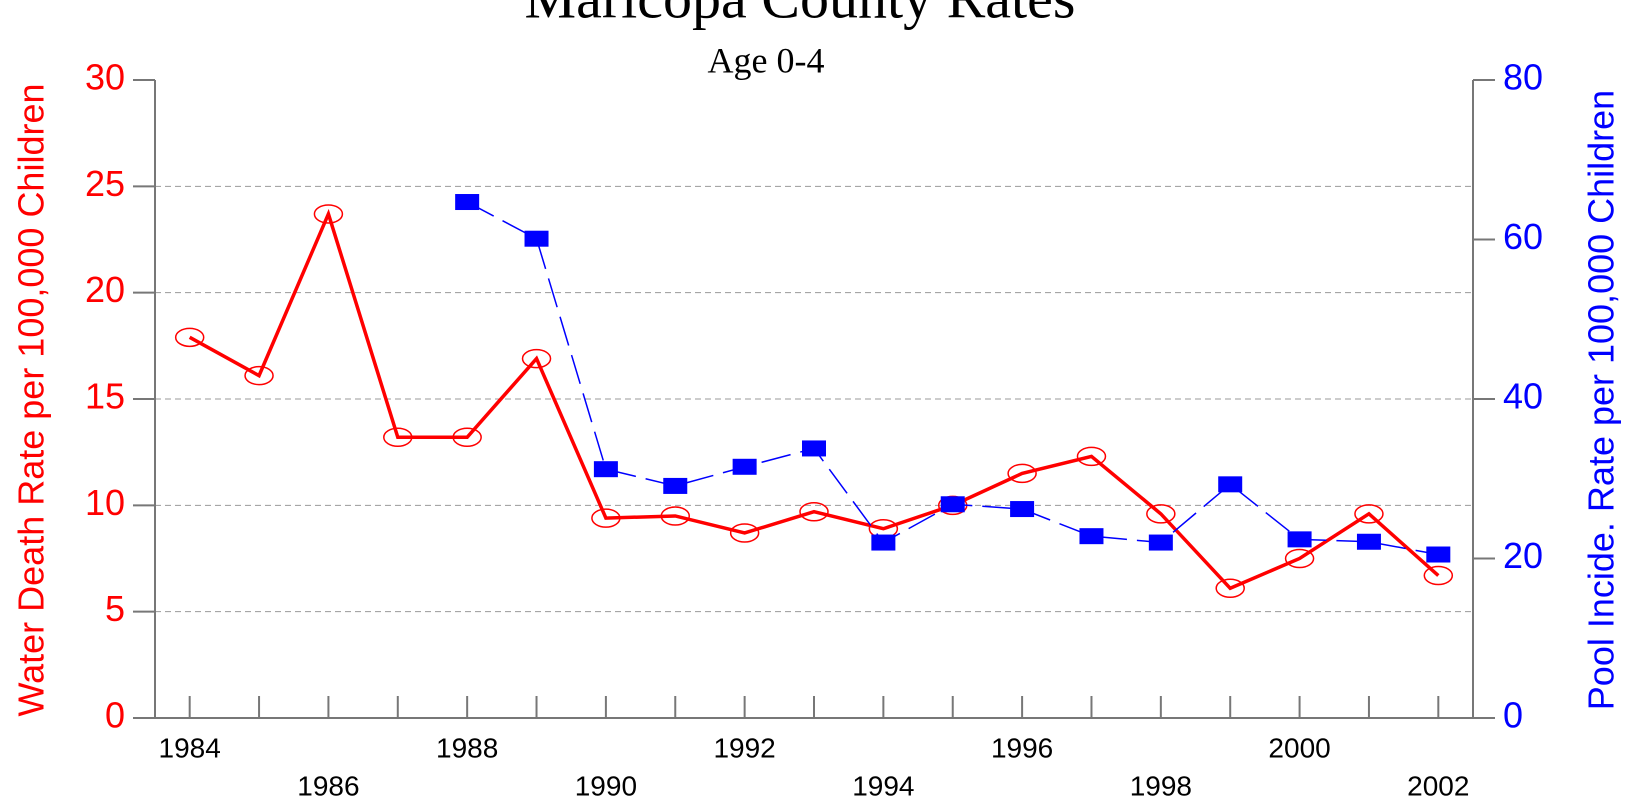  What do you see at coordinates (105, 289) in the screenshot?
I see `y-tick-label: 20` at bounding box center [105, 289].